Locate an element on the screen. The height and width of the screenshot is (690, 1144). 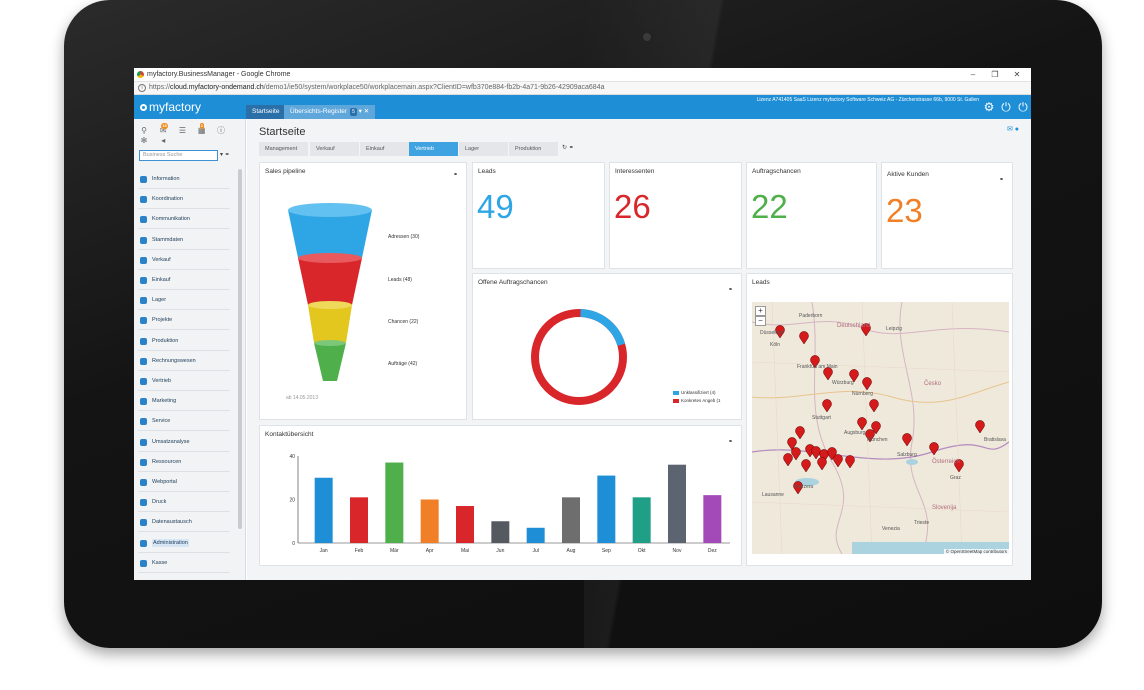
info-icon: i is located at coordinates (142, 88).